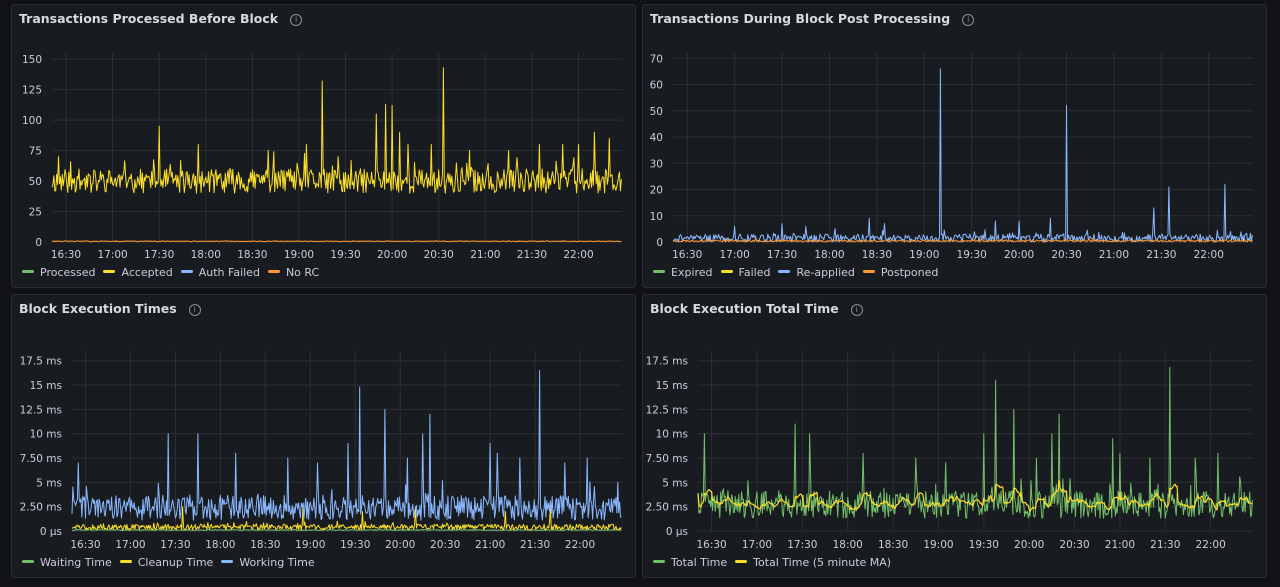 This screenshot has height=587, width=1280. I want to click on y-tick-label: 25, so click(35, 213).